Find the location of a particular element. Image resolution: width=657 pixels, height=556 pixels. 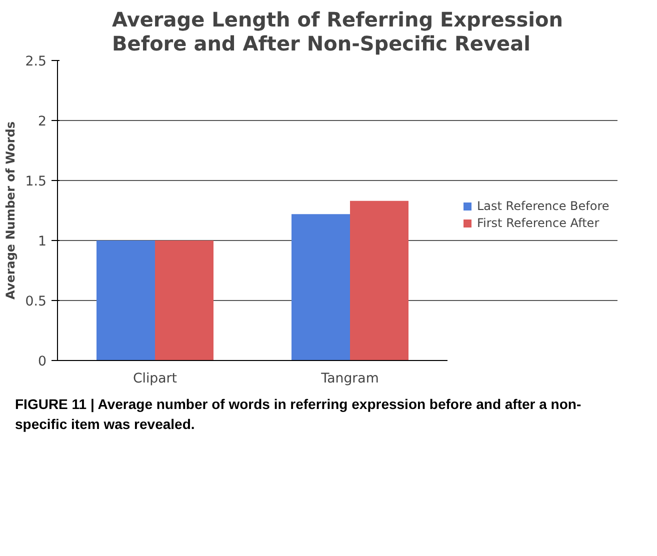

y-axis-title: Average Number of Words is located at coordinates (10, 210).